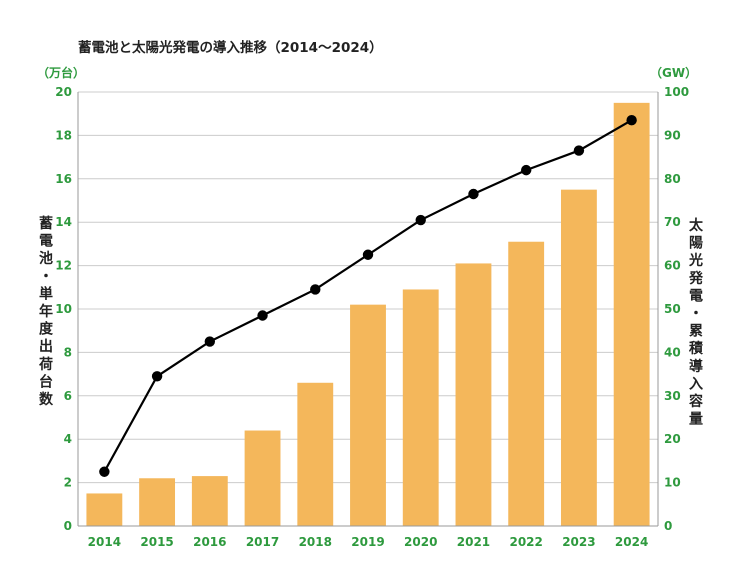  What do you see at coordinates (673, 72) in the screenshot?
I see `right-axis-unit: （GW）` at bounding box center [673, 72].